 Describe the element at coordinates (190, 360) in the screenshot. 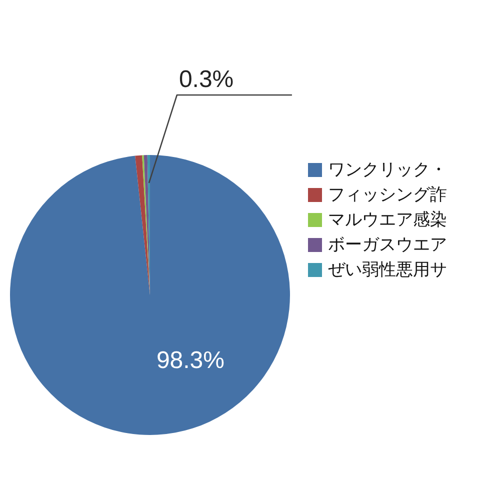

I see `data-label: 98.3%` at that location.